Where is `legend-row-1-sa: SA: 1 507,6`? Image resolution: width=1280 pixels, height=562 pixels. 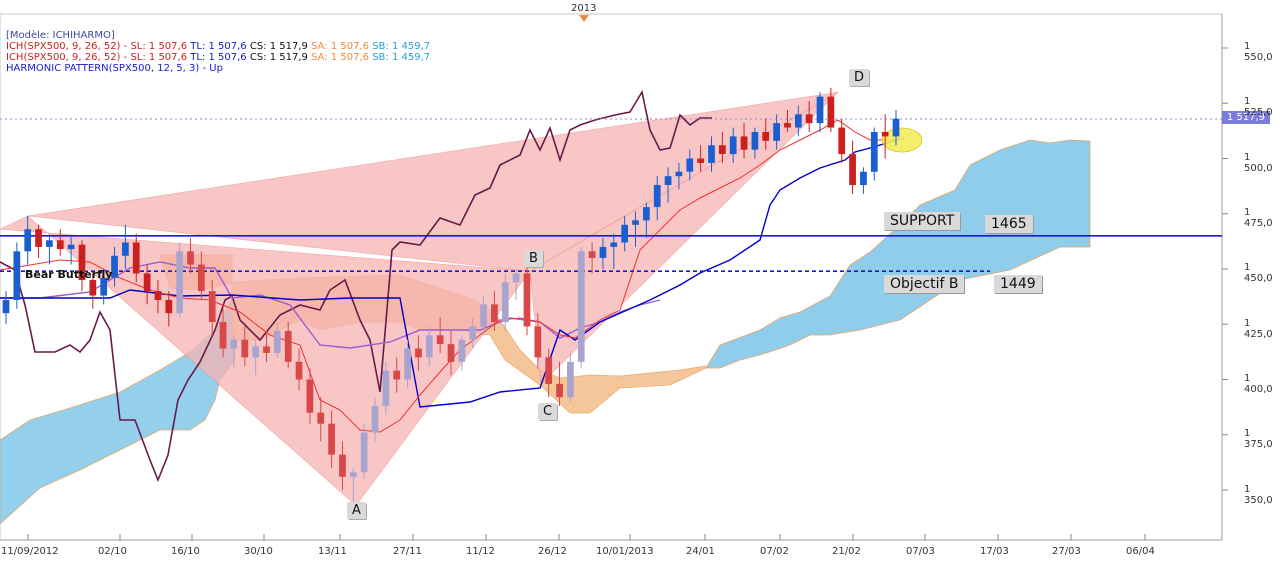
legend-row-1-sa: SA: 1 507,6 is located at coordinates (340, 46).